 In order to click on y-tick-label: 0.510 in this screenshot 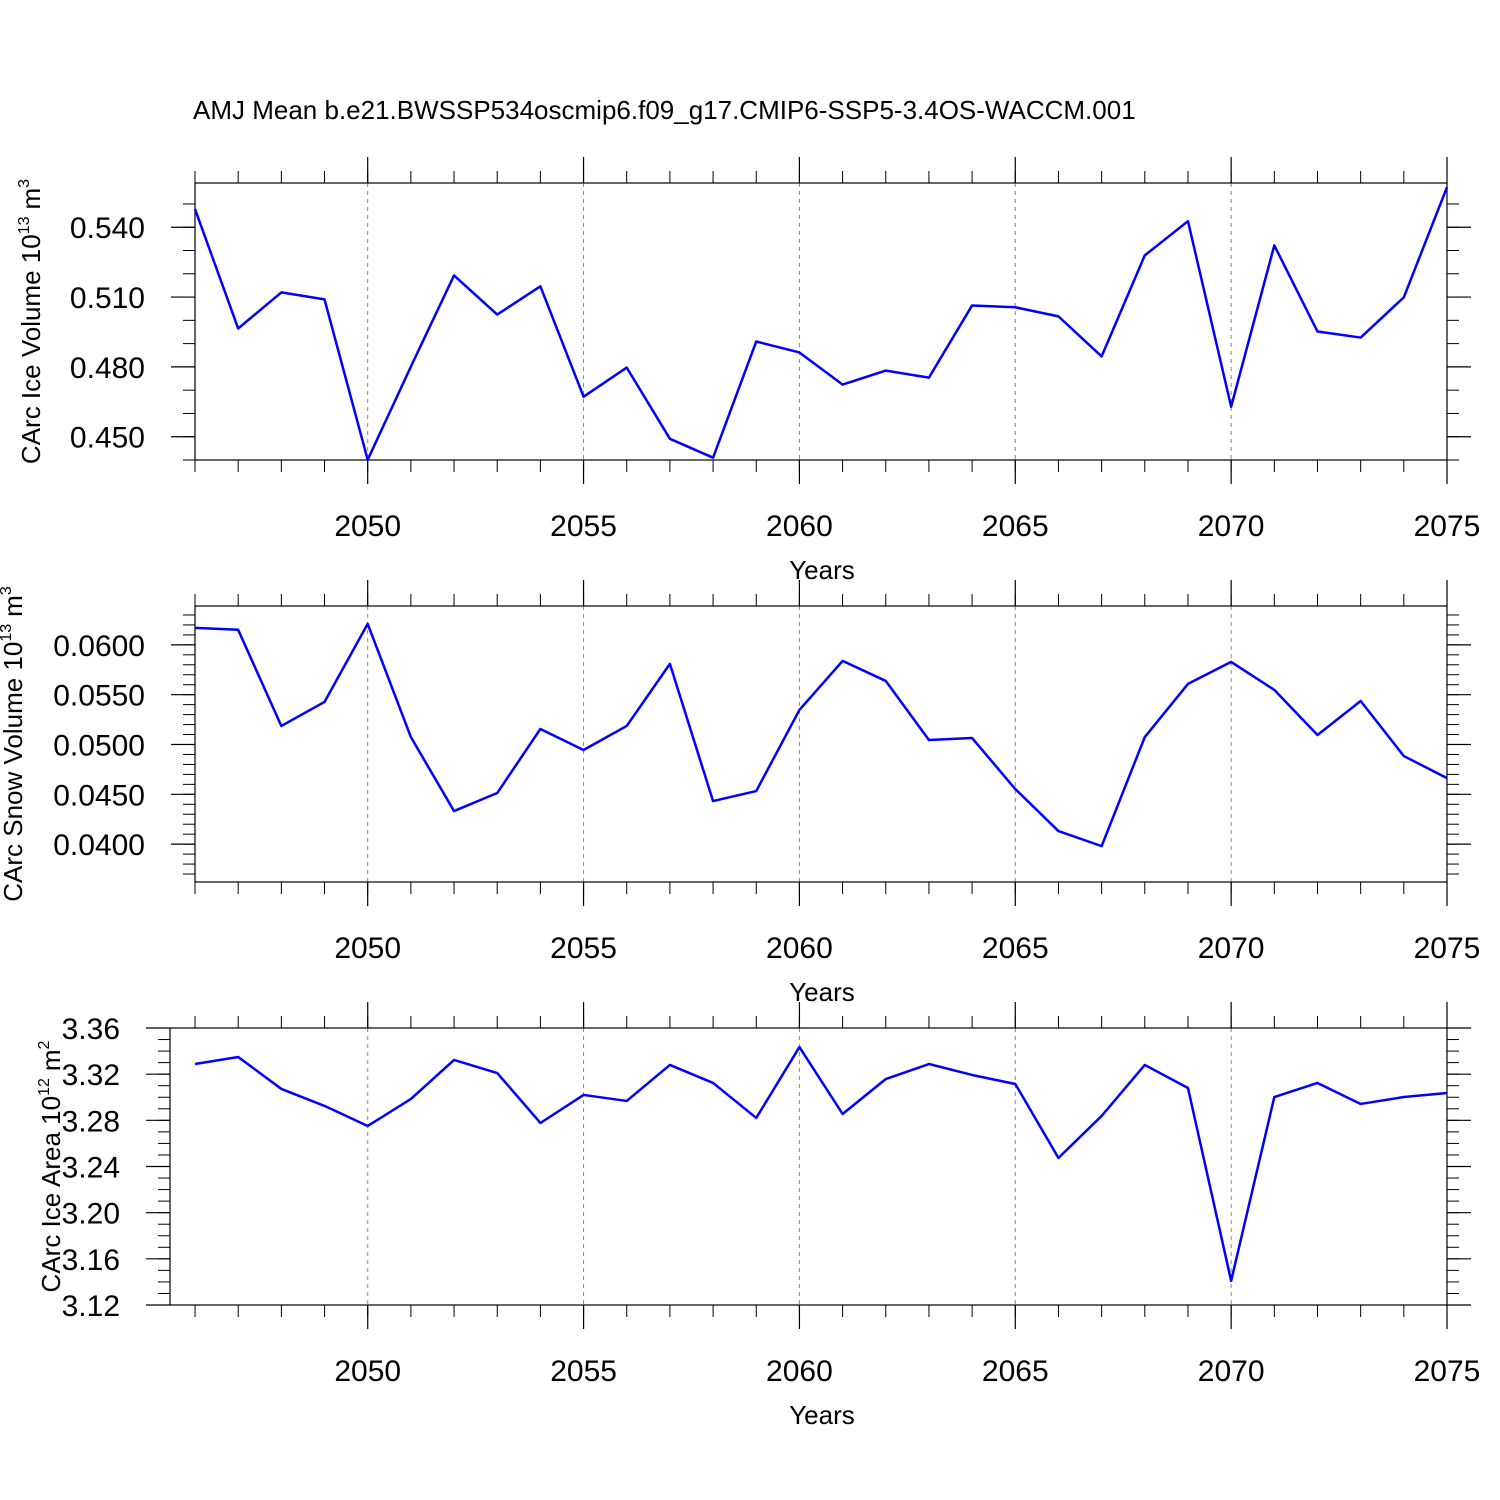, I will do `click(107, 298)`.